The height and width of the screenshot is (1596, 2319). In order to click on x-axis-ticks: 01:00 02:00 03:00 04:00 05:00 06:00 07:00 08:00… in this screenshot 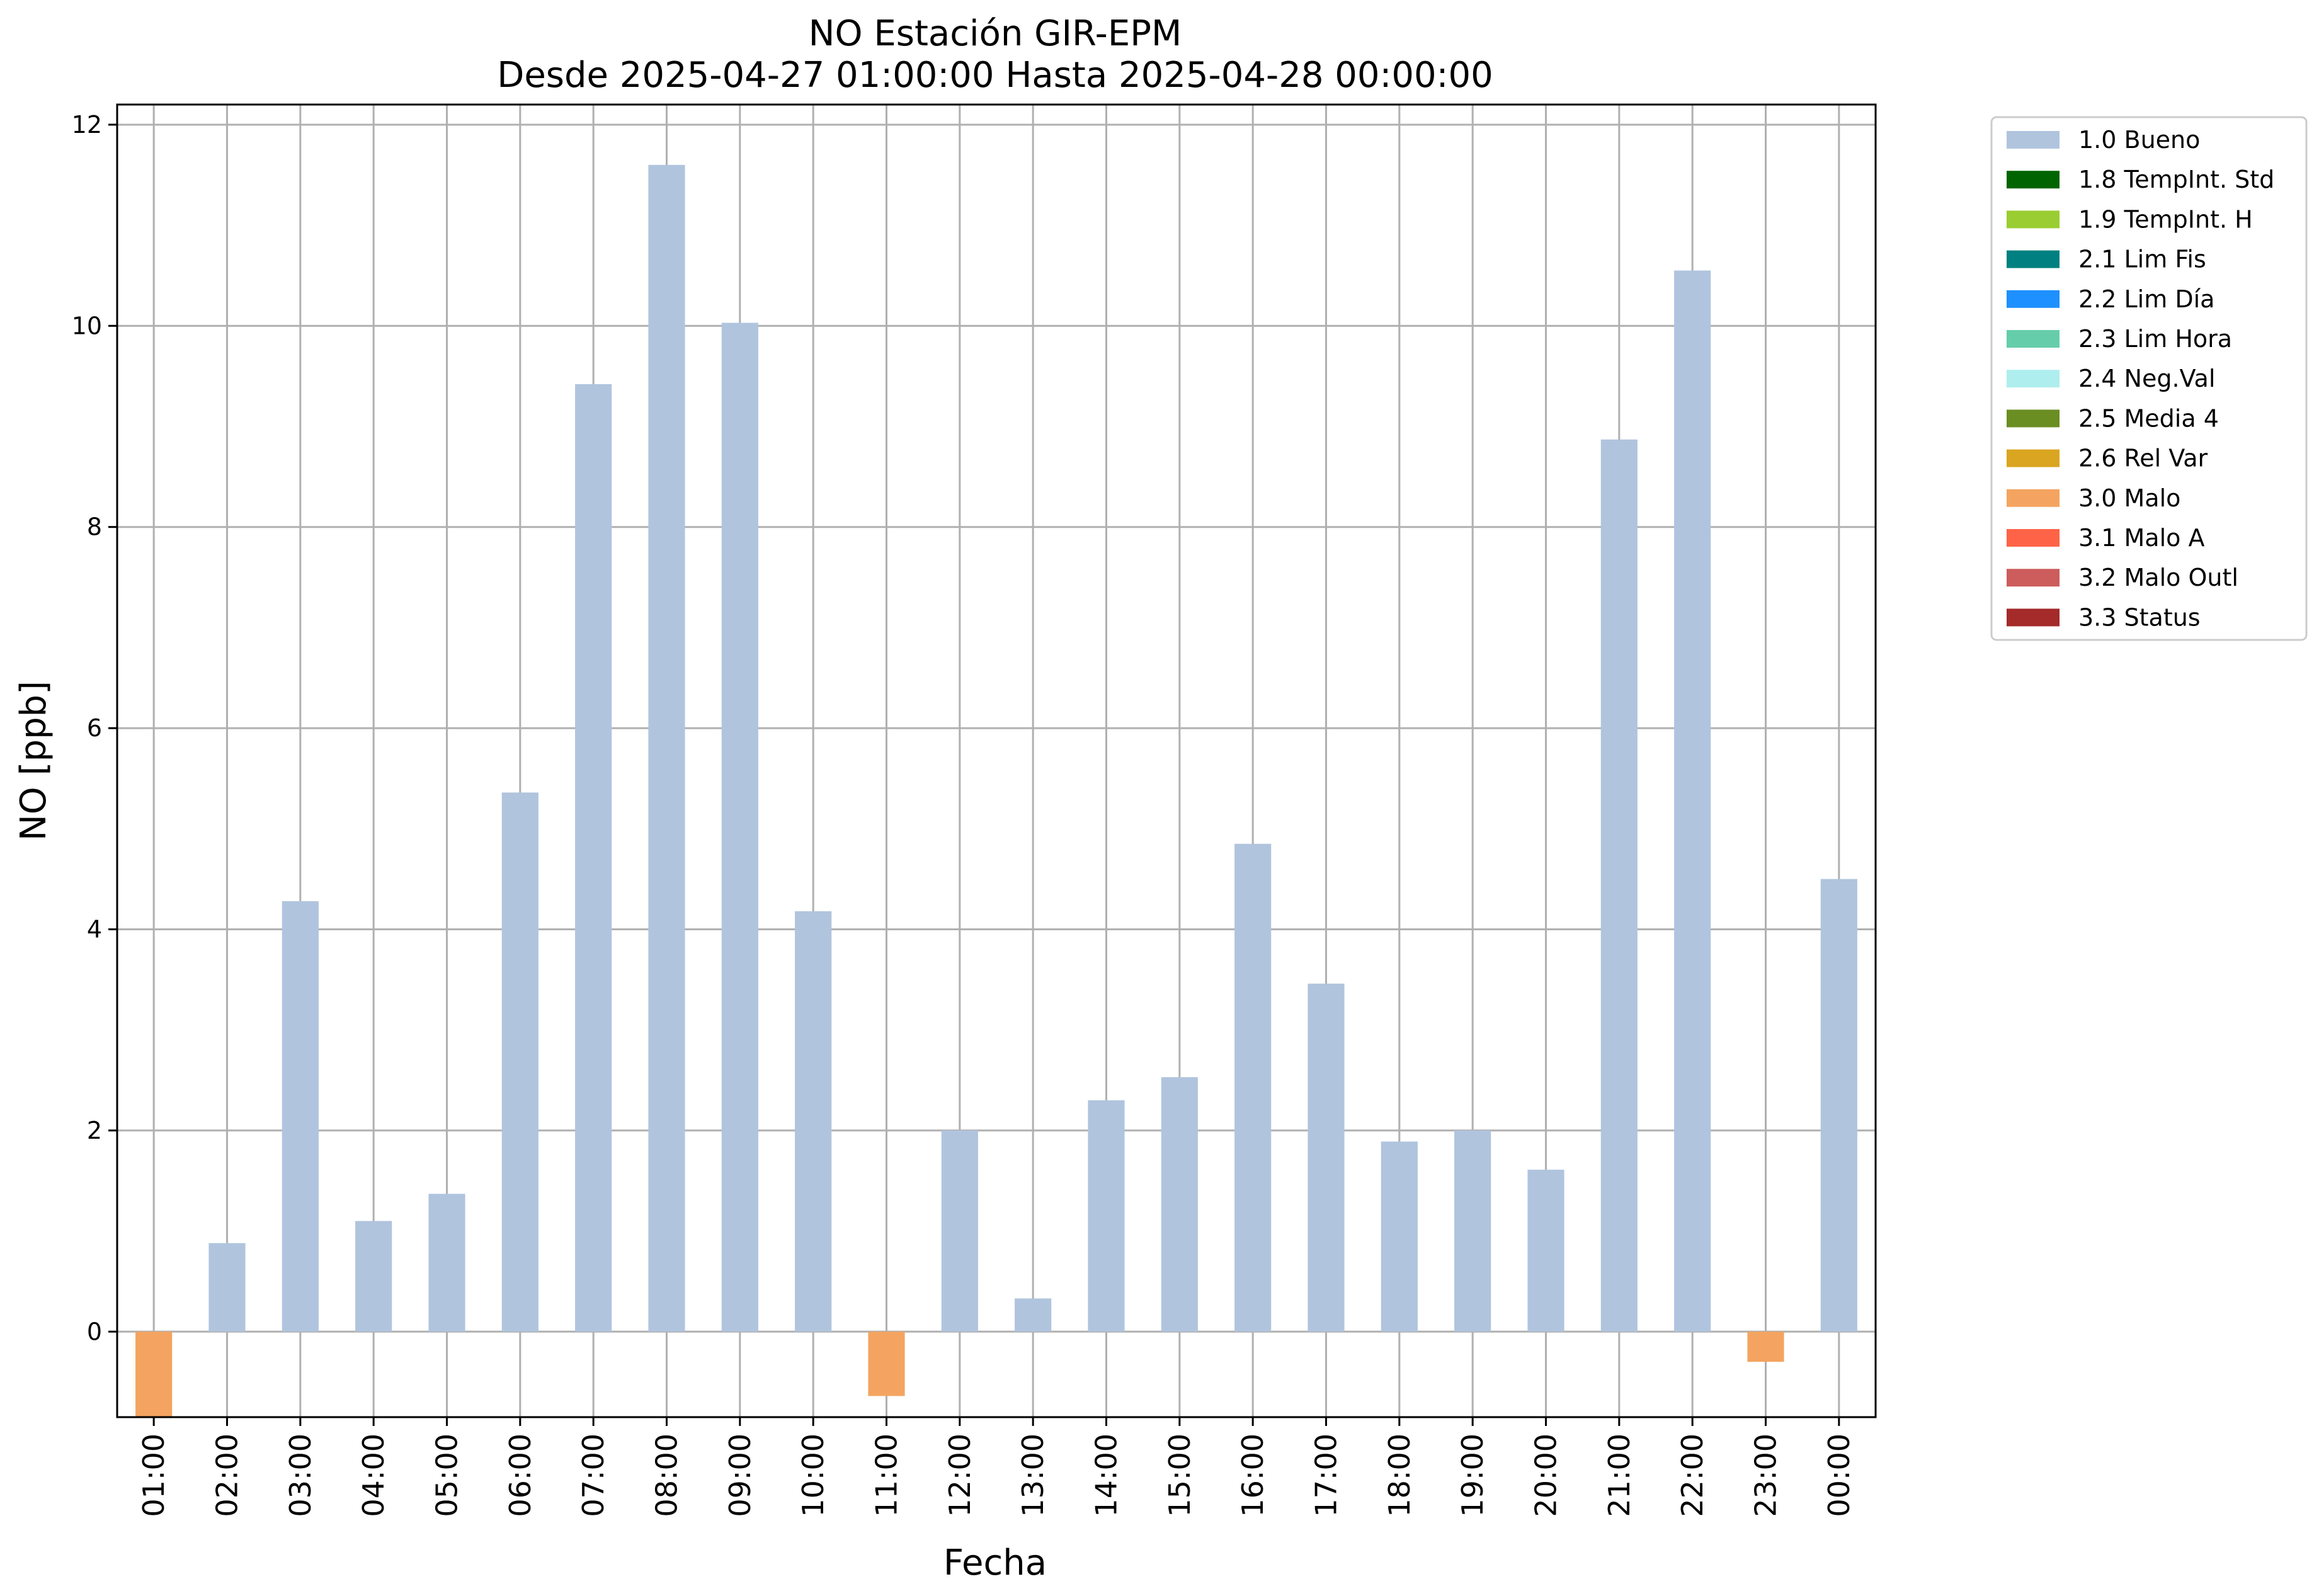, I will do `click(996, 1467)`.